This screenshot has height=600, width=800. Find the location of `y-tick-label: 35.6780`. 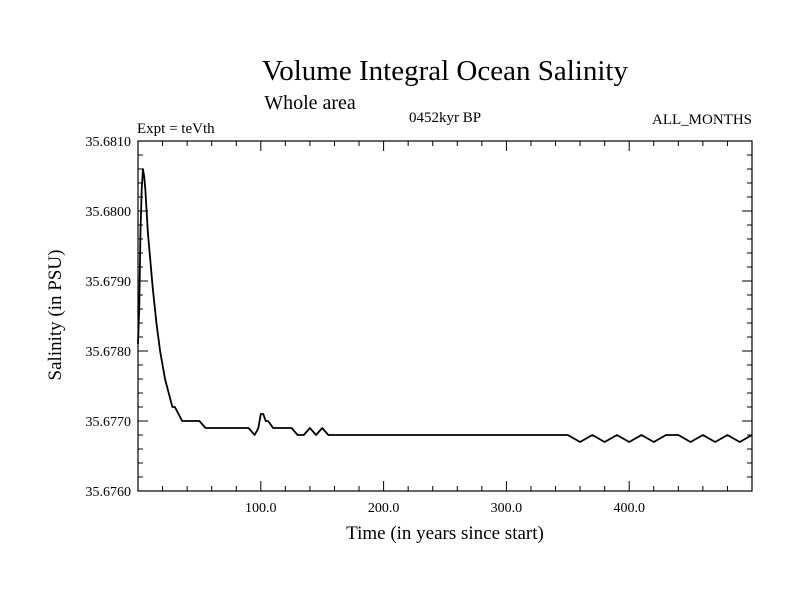

y-tick-label: 35.6780 is located at coordinates (109, 352).